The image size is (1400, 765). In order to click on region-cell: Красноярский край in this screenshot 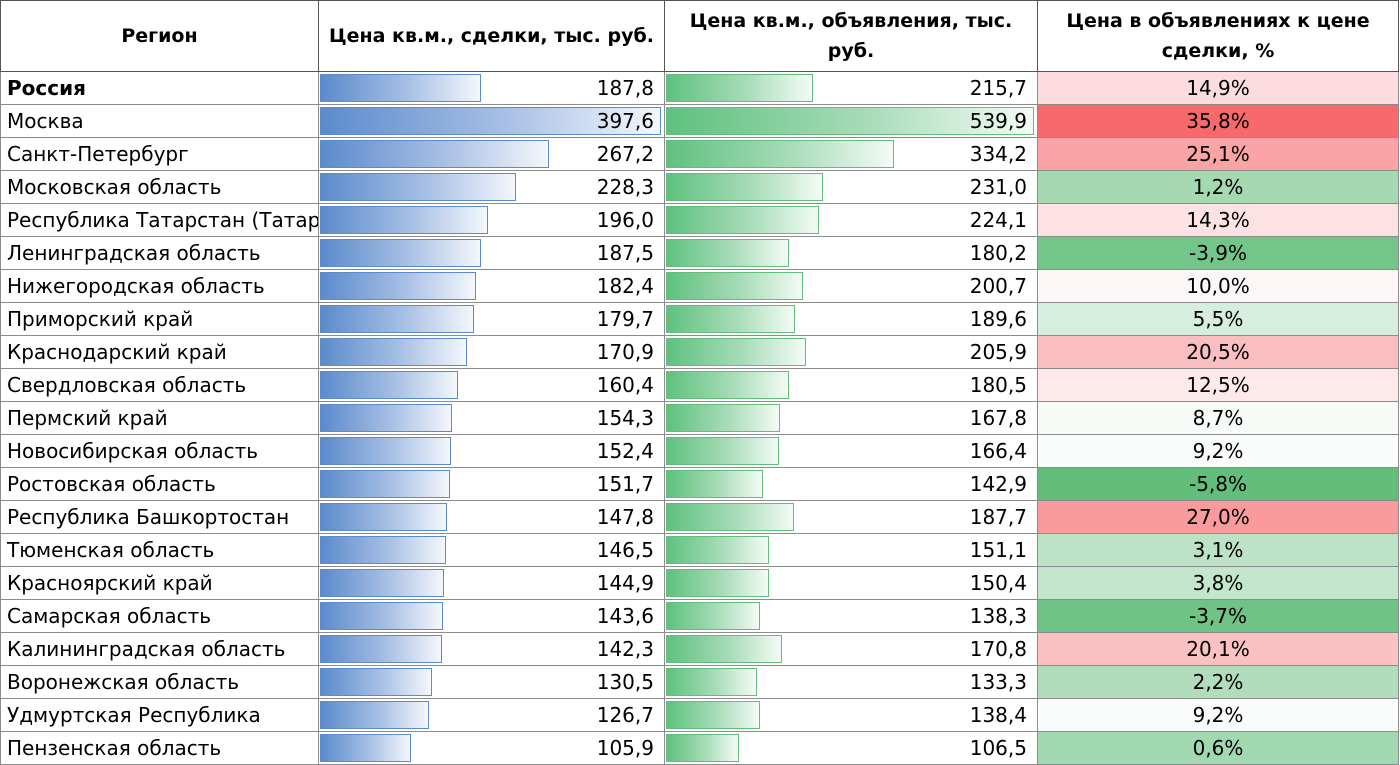, I will do `click(159, 583)`.